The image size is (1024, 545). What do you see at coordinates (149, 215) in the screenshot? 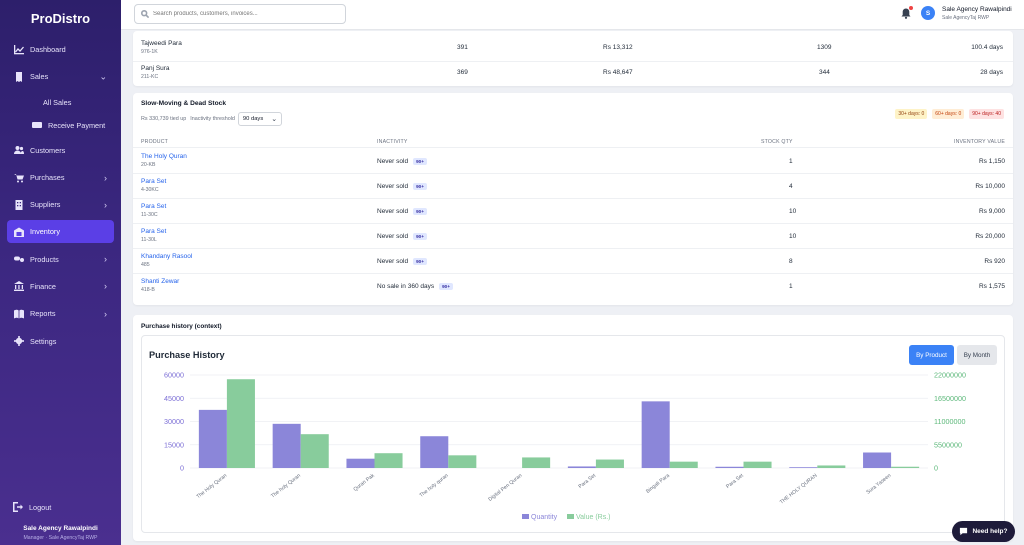
I see `product-code: 11-30C` at bounding box center [149, 215].